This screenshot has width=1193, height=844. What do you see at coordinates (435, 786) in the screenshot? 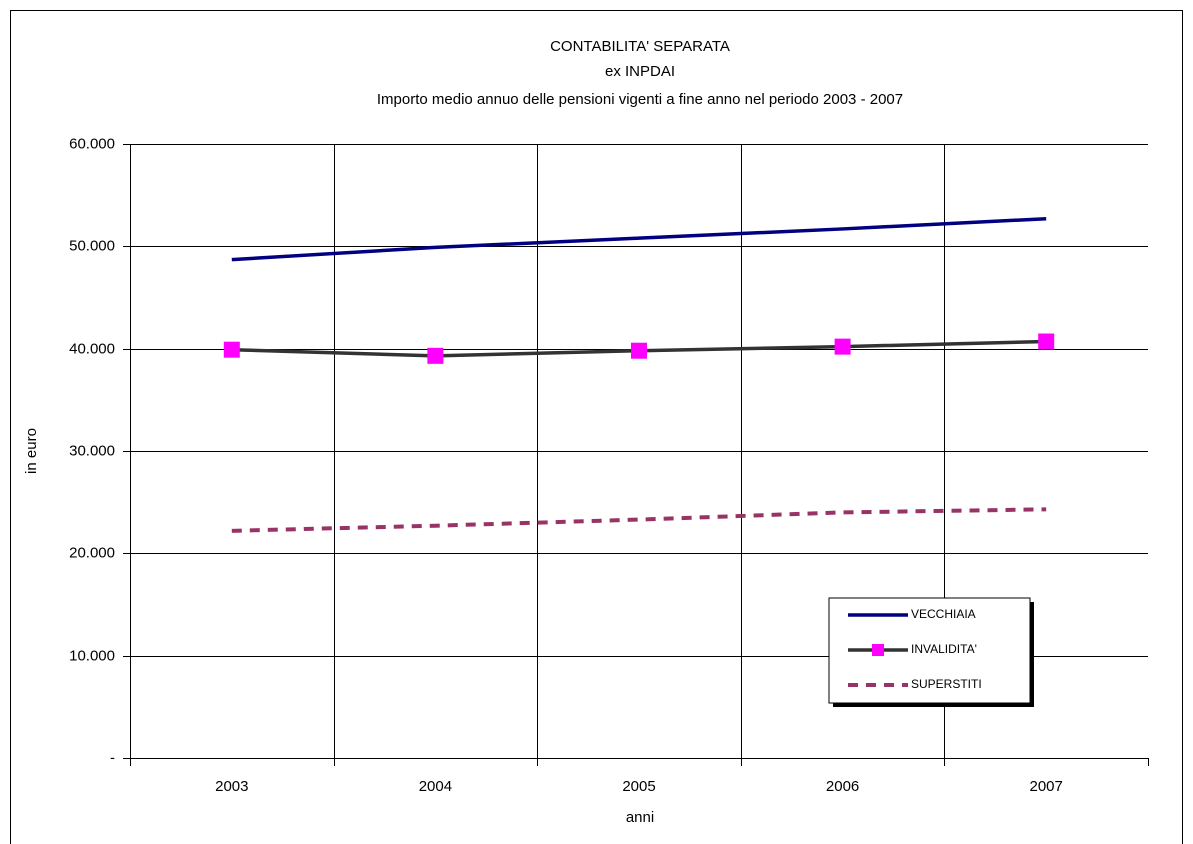
I see `x-tick-label: 2004` at bounding box center [435, 786].